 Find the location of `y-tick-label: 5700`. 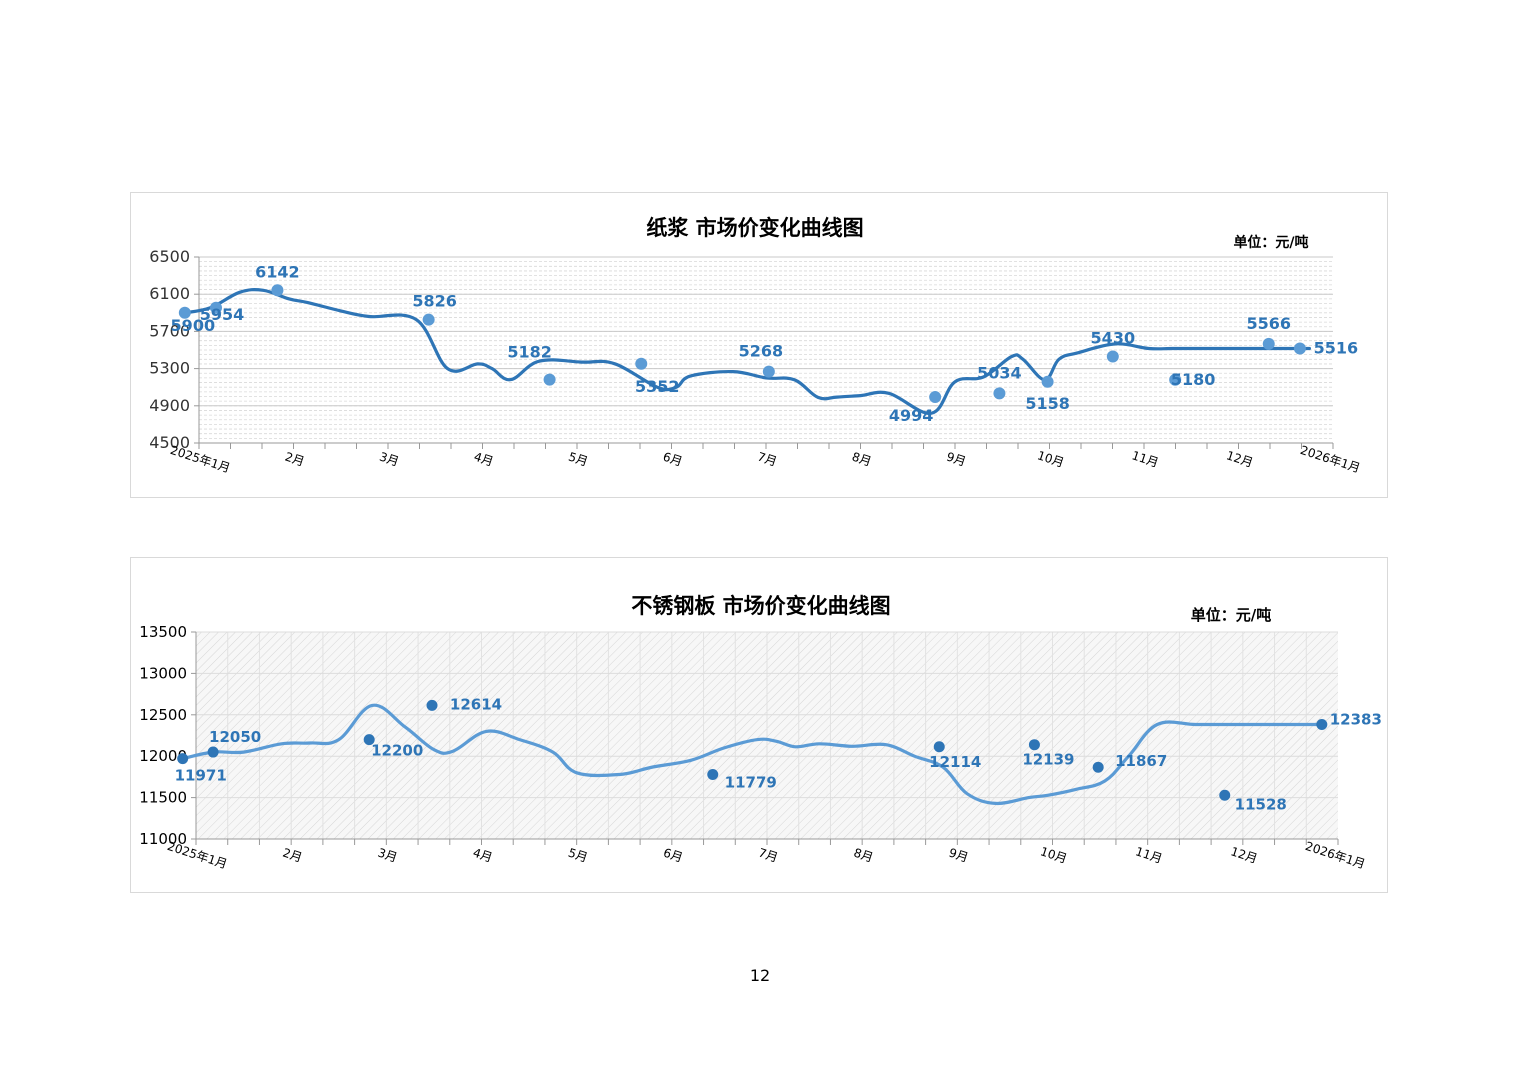

y-tick-label: 5700 is located at coordinates (169, 330).